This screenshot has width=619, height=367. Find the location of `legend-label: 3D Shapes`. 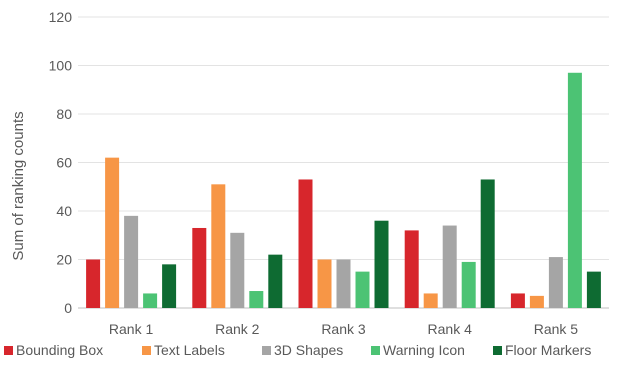

legend-label: 3D Shapes is located at coordinates (308, 350).